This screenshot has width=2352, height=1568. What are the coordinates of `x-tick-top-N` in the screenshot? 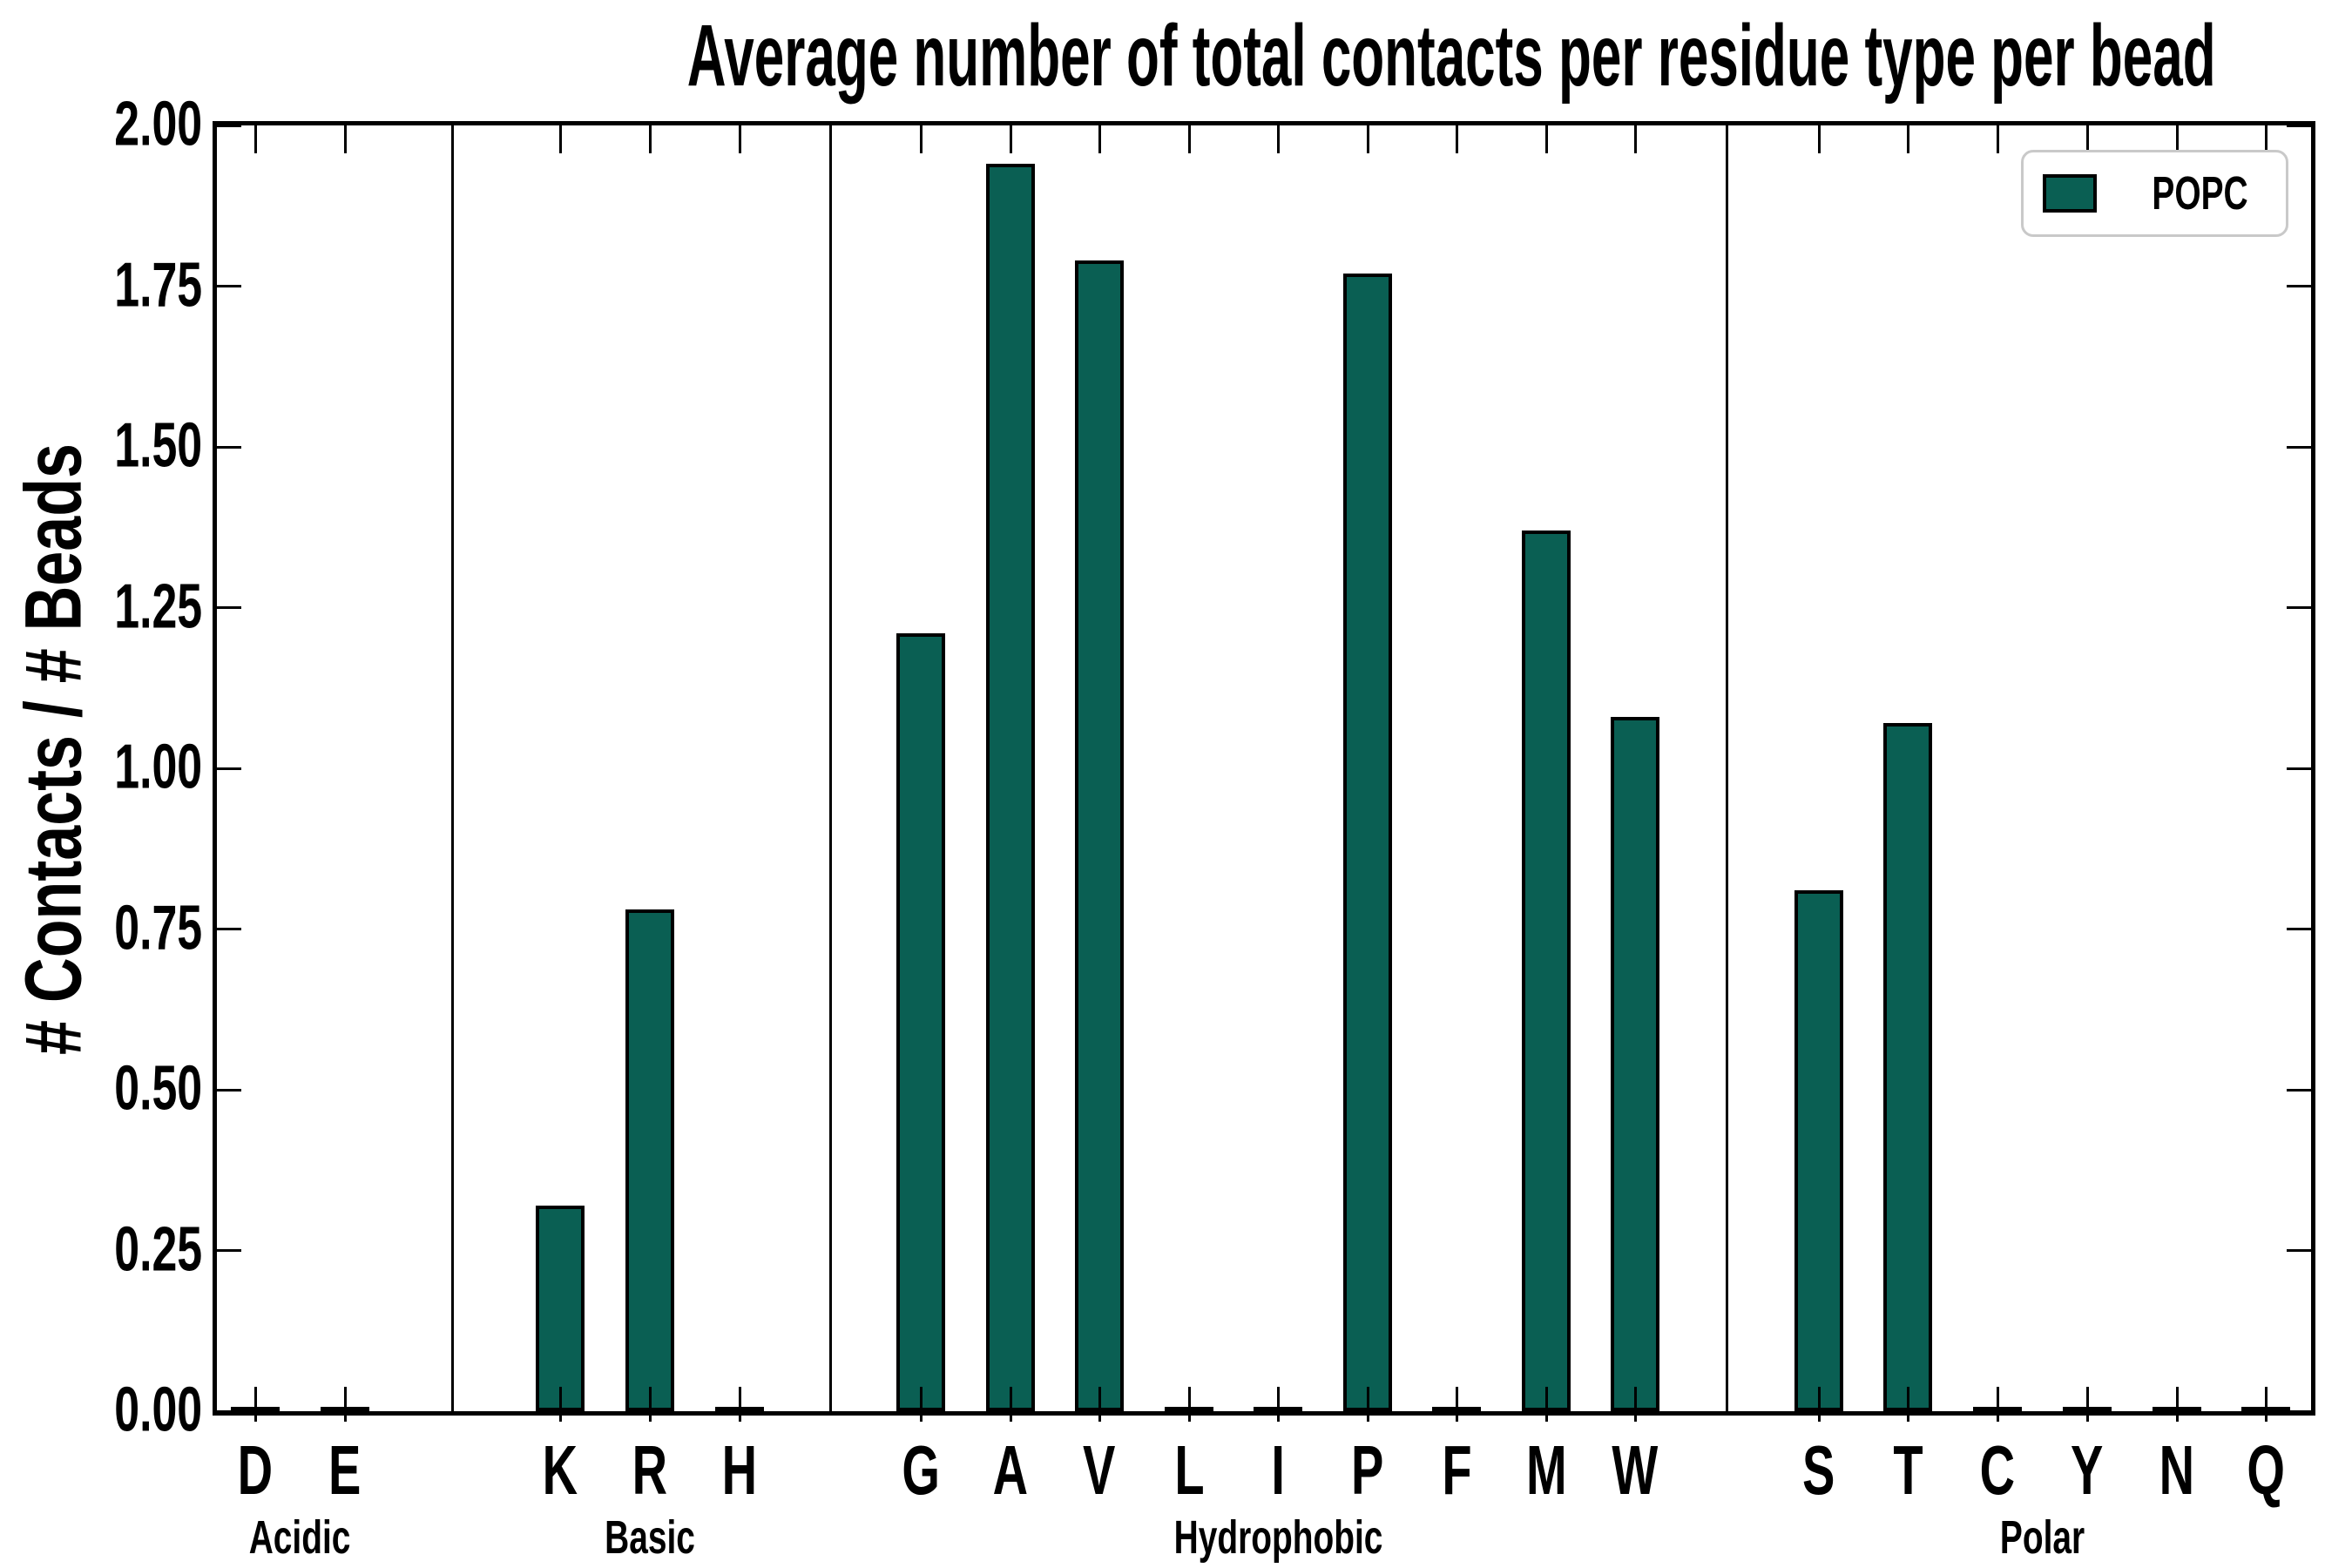 It's located at (2177, 139).